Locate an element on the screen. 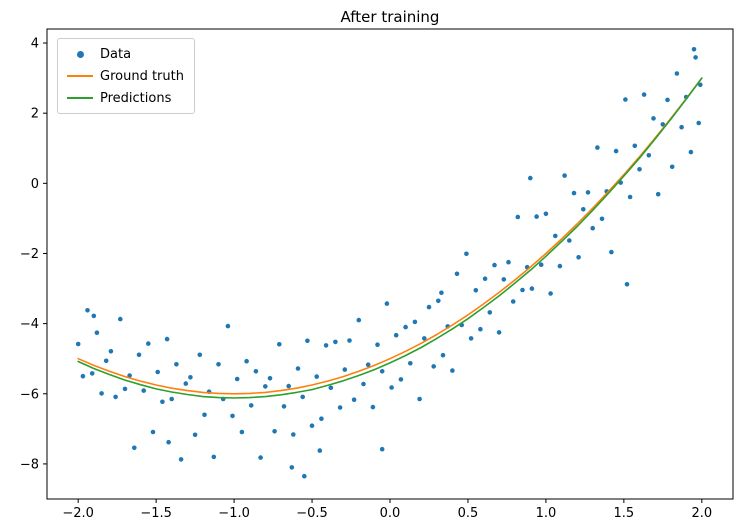  legend: Data Ground truth Predictions is located at coordinates (126, 76).